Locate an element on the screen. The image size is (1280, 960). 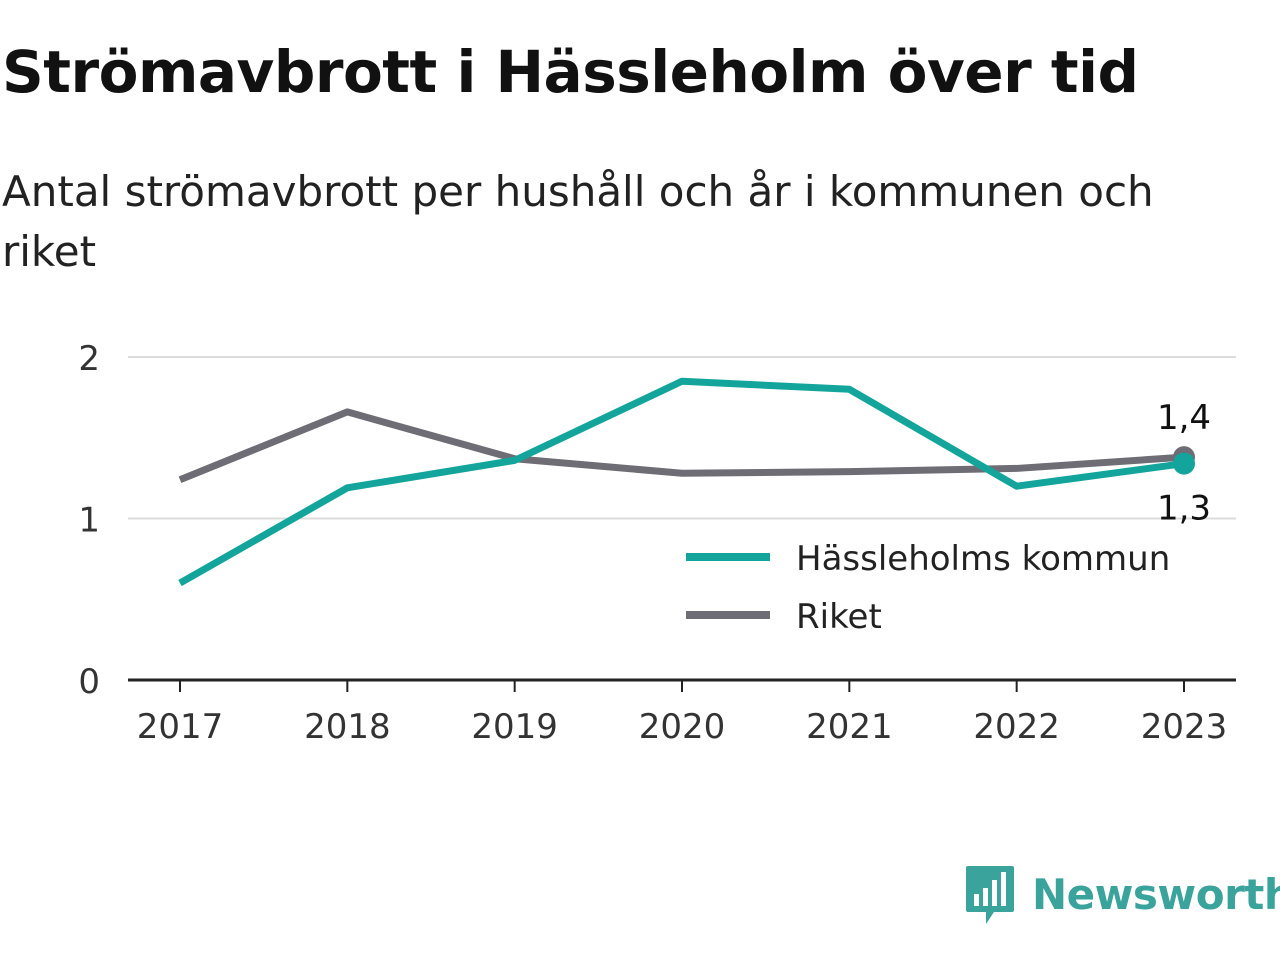
legend-label: Riket is located at coordinates (839, 617).